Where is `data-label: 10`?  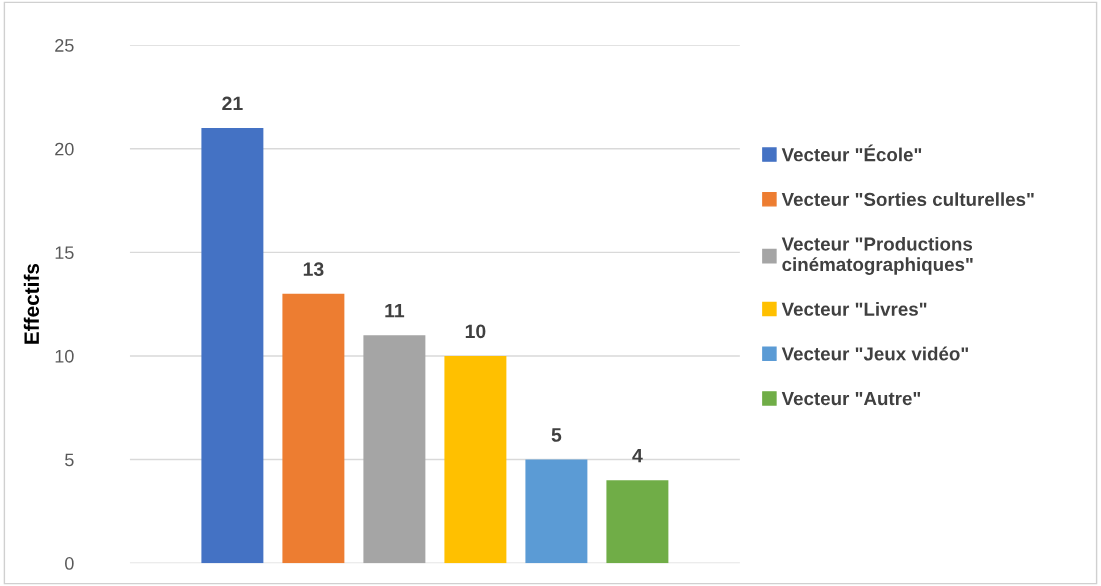
data-label: 10 is located at coordinates (475, 331).